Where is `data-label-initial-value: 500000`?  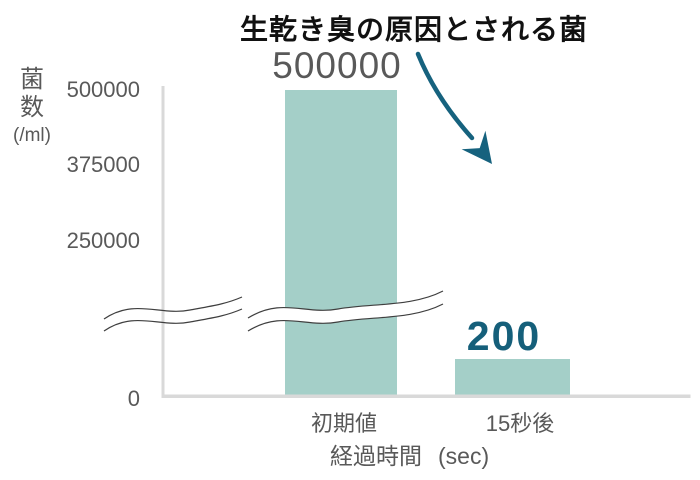 data-label-initial-value: 500000 is located at coordinates (337, 65).